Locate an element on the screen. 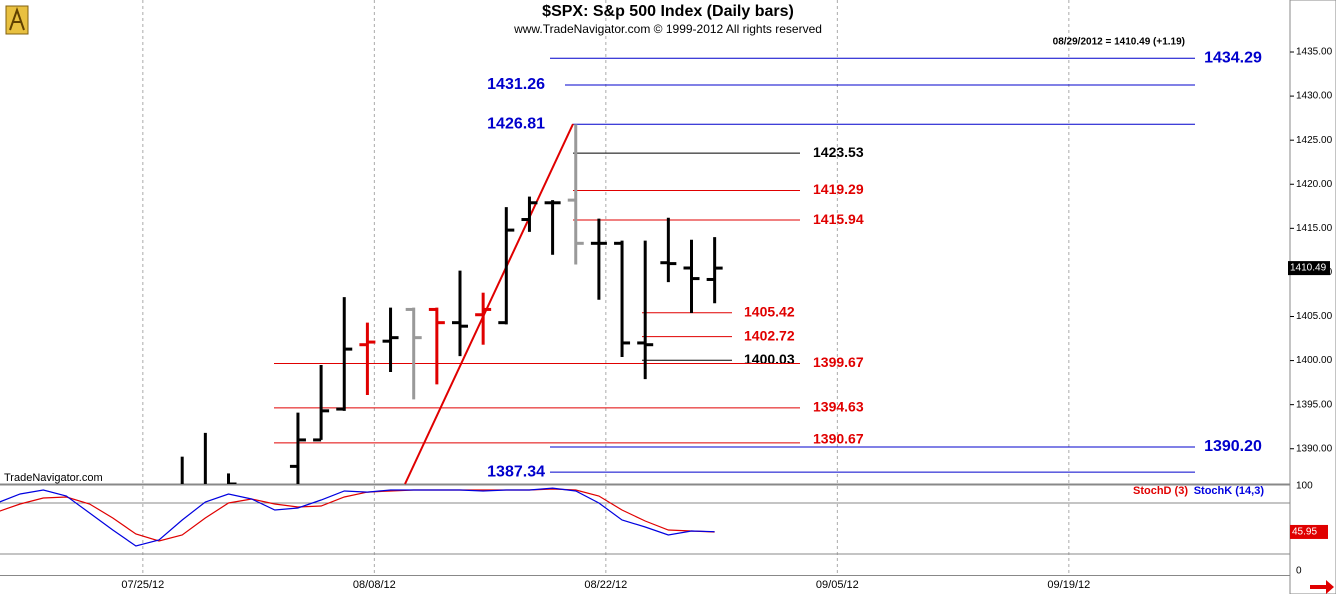  info-line: 08/29/2012 = 1410.49 (+1.19) is located at coordinates (1119, 42).